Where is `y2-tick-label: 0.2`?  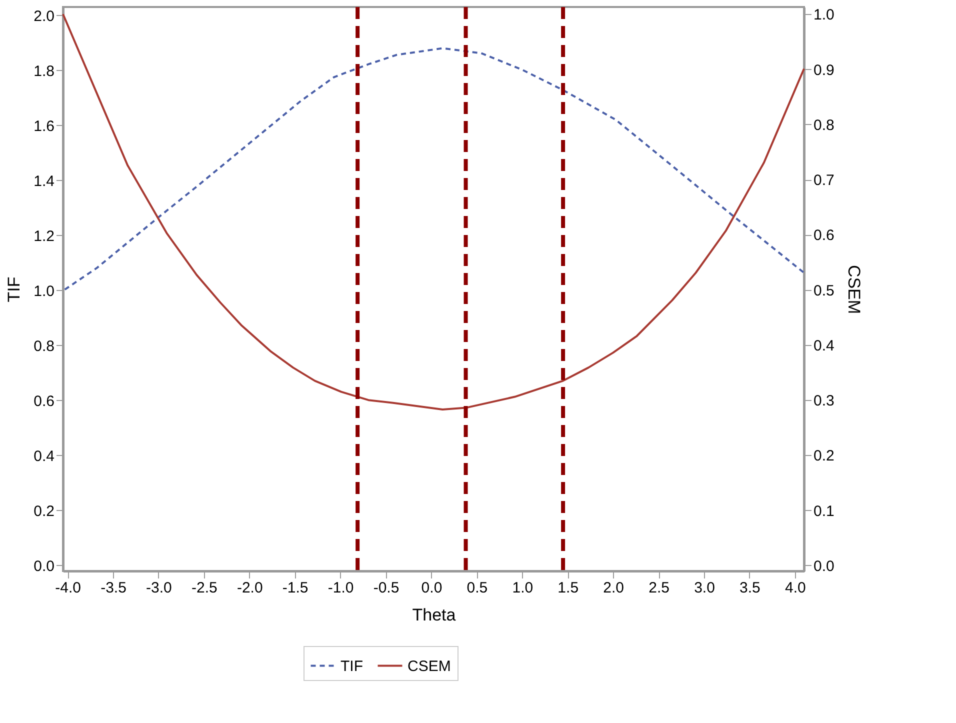 y2-tick-label: 0.2 is located at coordinates (824, 456).